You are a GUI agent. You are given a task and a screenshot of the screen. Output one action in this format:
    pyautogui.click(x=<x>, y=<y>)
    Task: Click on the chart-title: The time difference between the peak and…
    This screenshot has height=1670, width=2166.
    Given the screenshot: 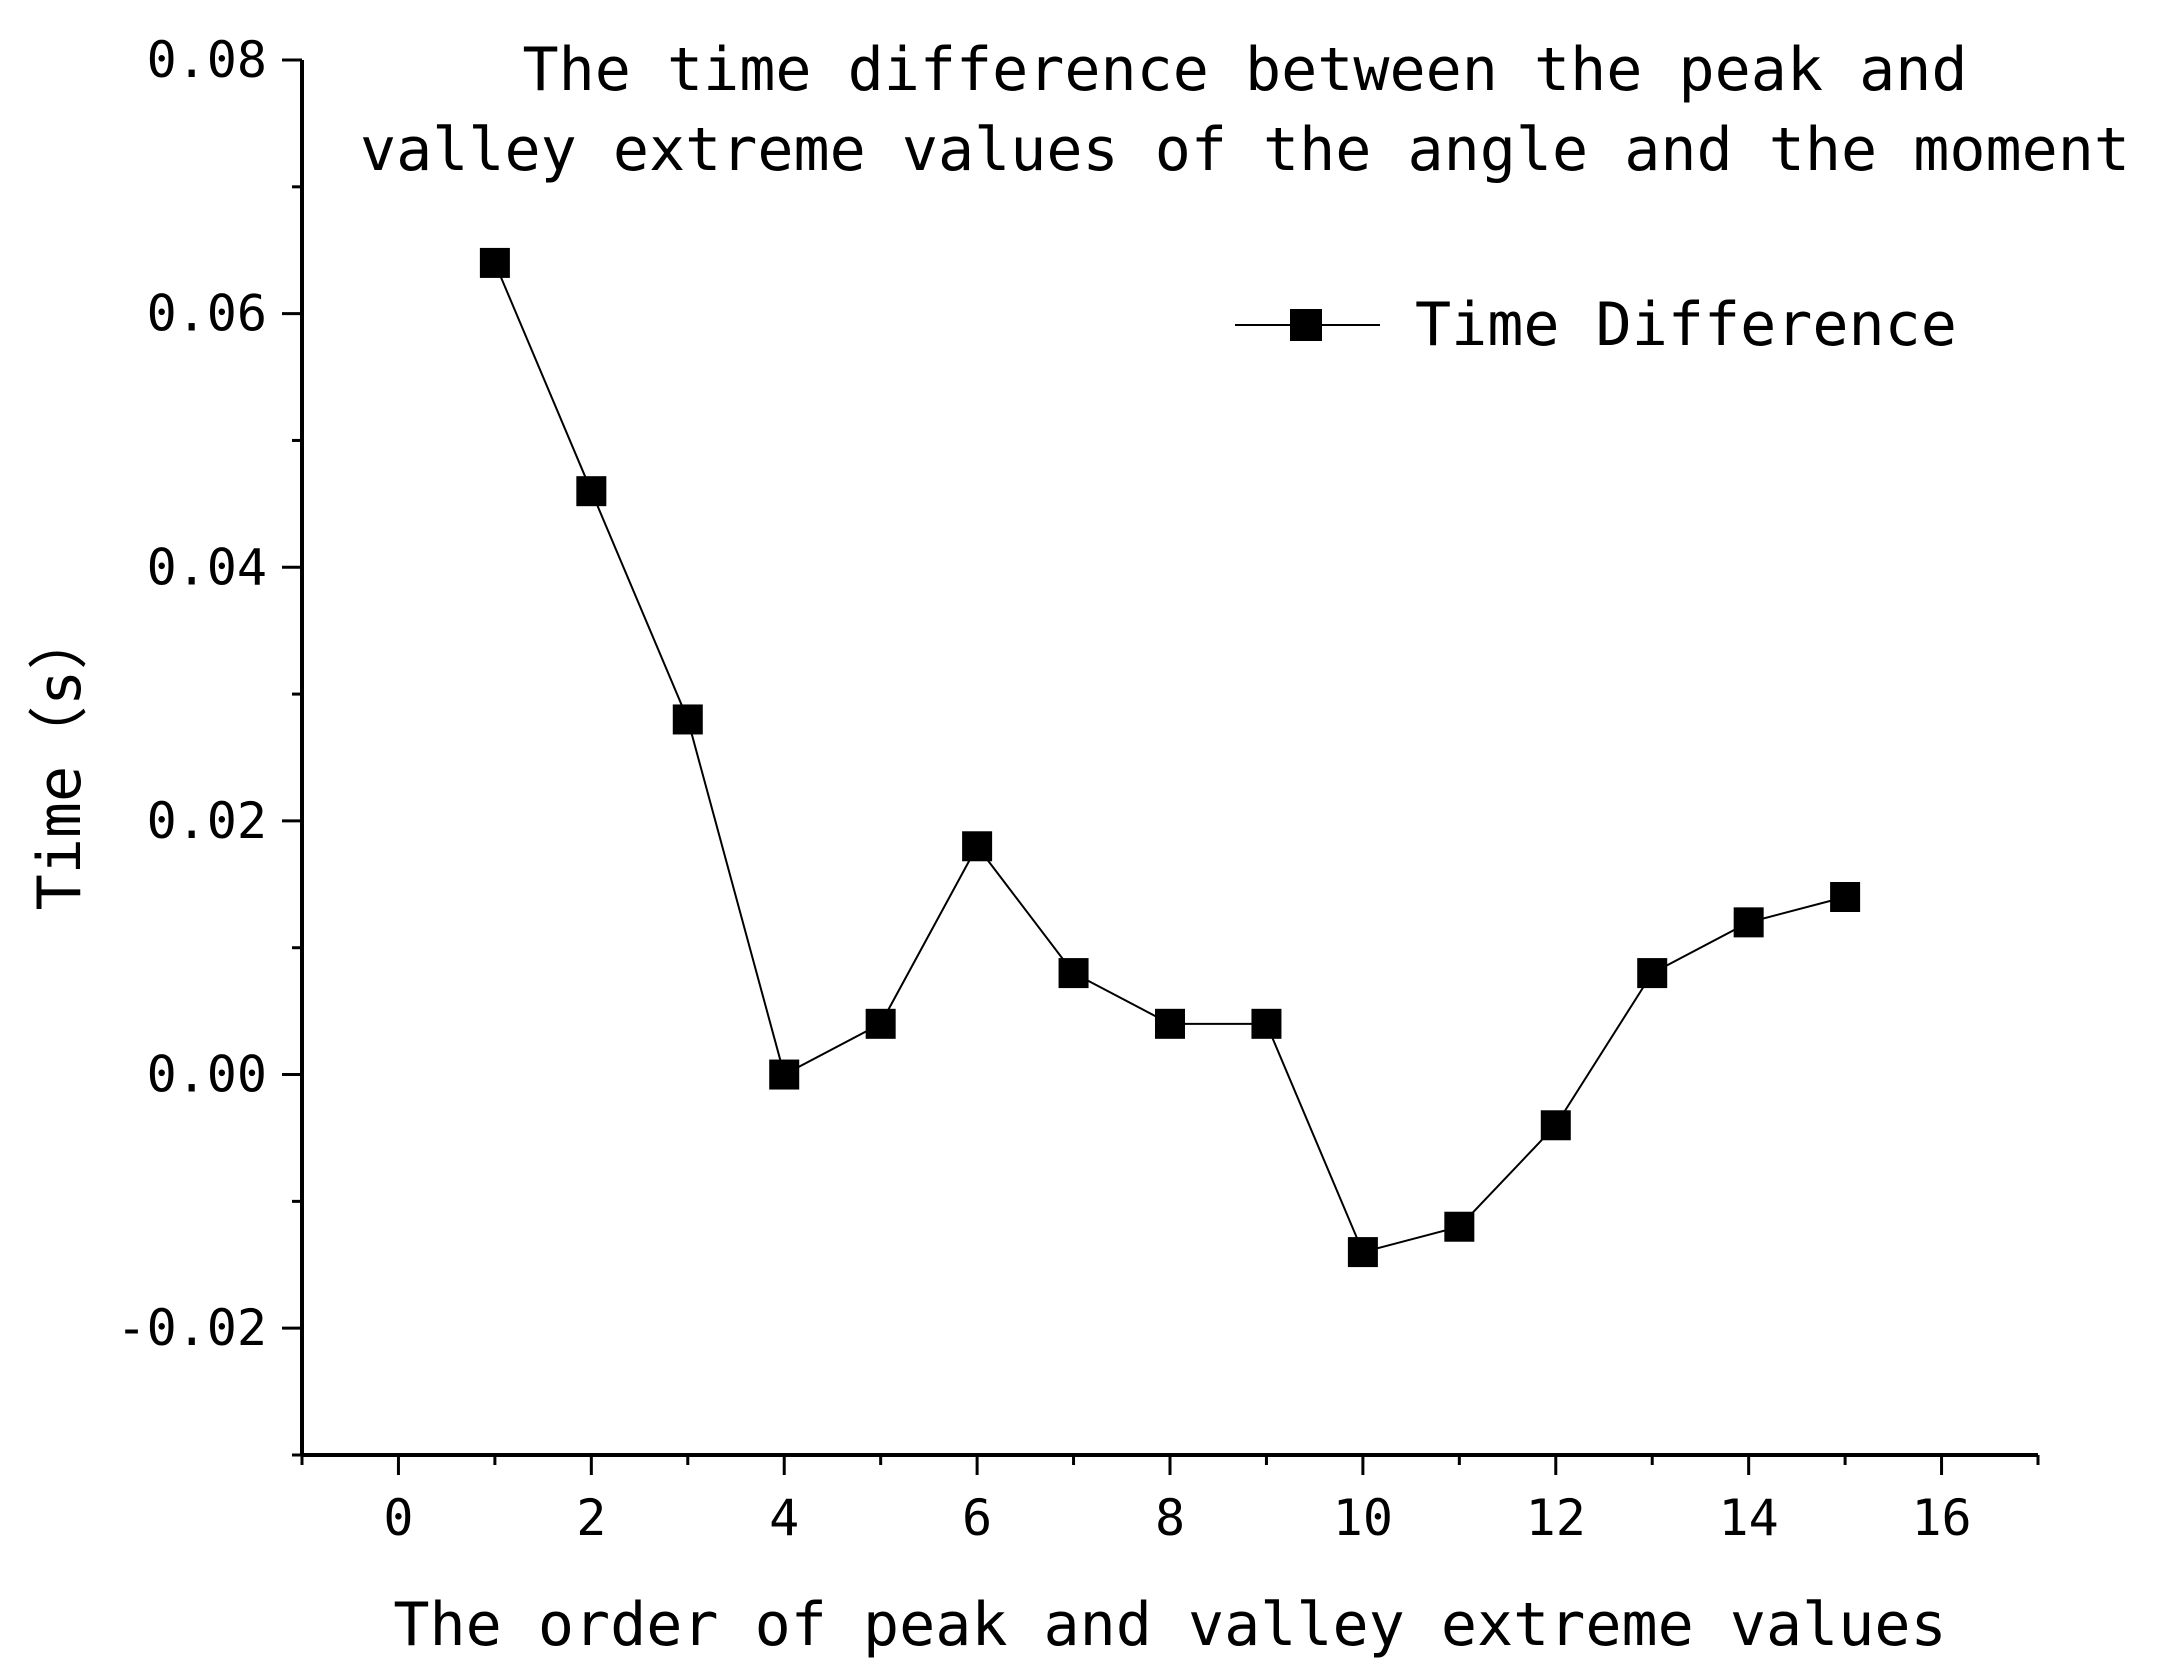 What is the action you would take?
    pyautogui.click(x=1245, y=110)
    